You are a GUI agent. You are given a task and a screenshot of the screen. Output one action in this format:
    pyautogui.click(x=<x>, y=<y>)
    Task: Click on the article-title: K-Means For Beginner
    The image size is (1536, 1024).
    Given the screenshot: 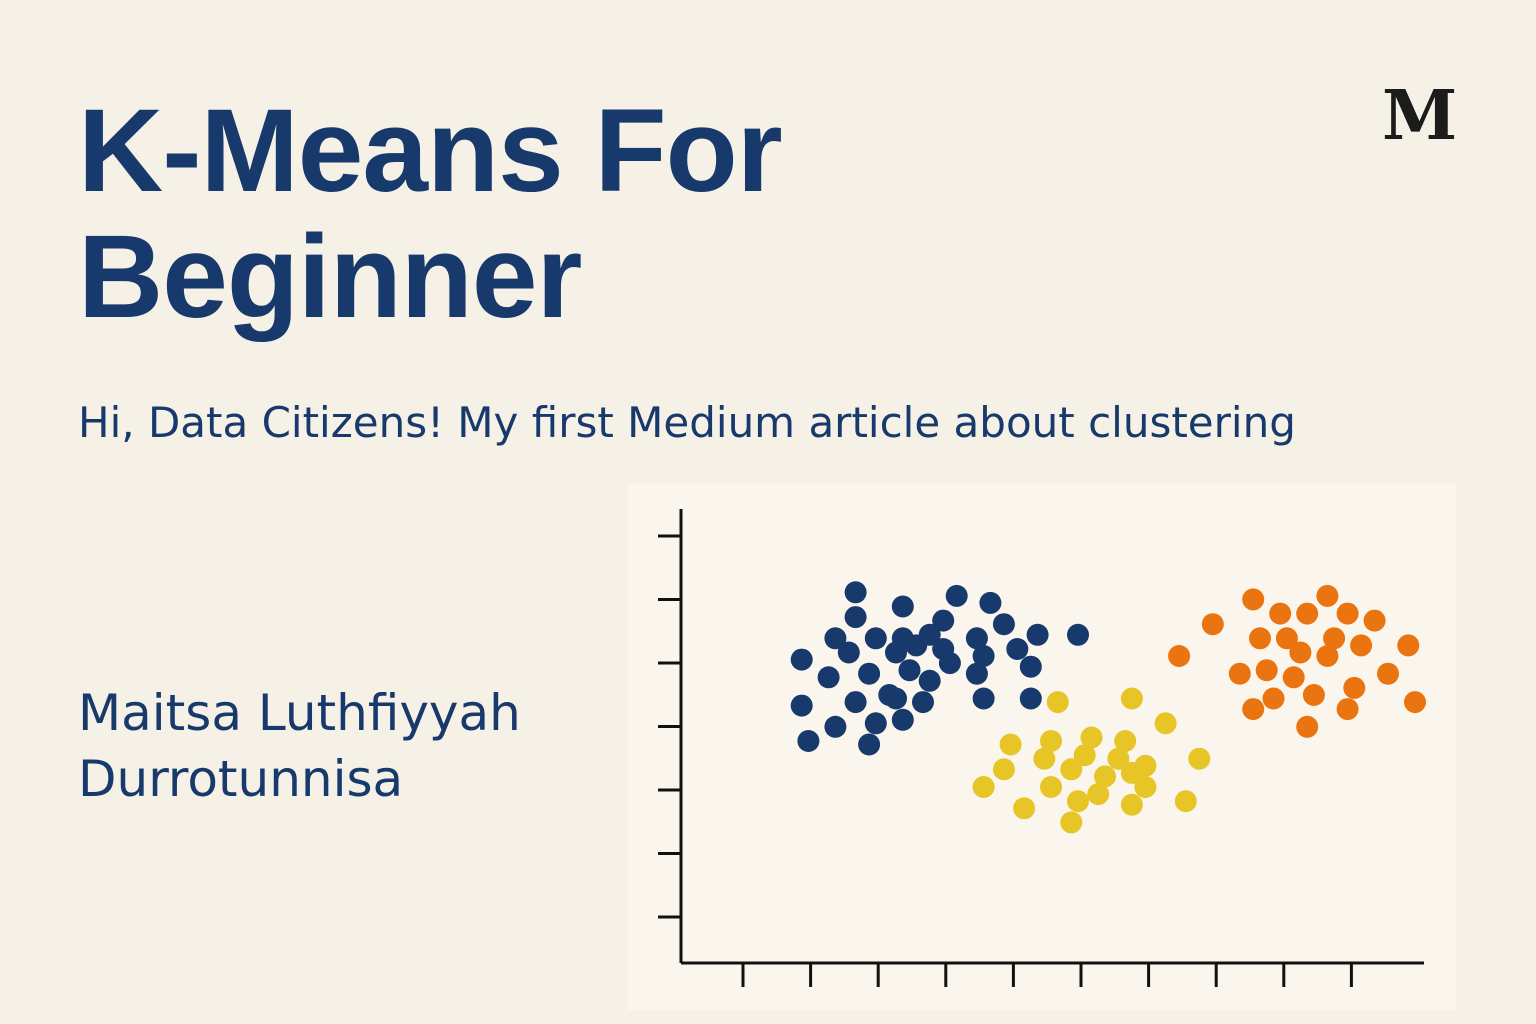 What is the action you would take?
    pyautogui.click(x=430, y=214)
    